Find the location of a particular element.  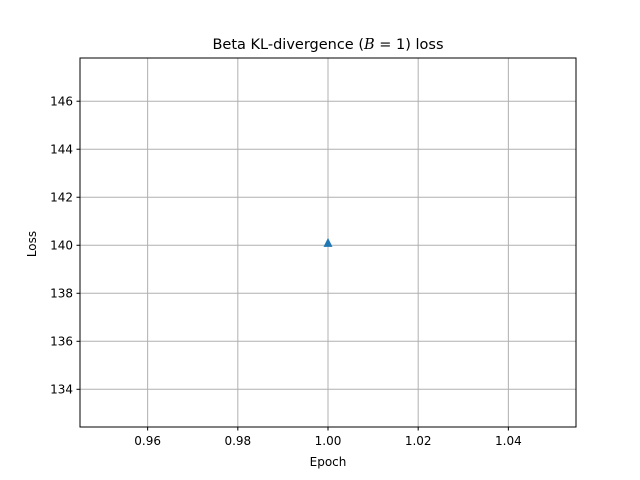

y-tick-label: 138 is located at coordinates (61, 294).